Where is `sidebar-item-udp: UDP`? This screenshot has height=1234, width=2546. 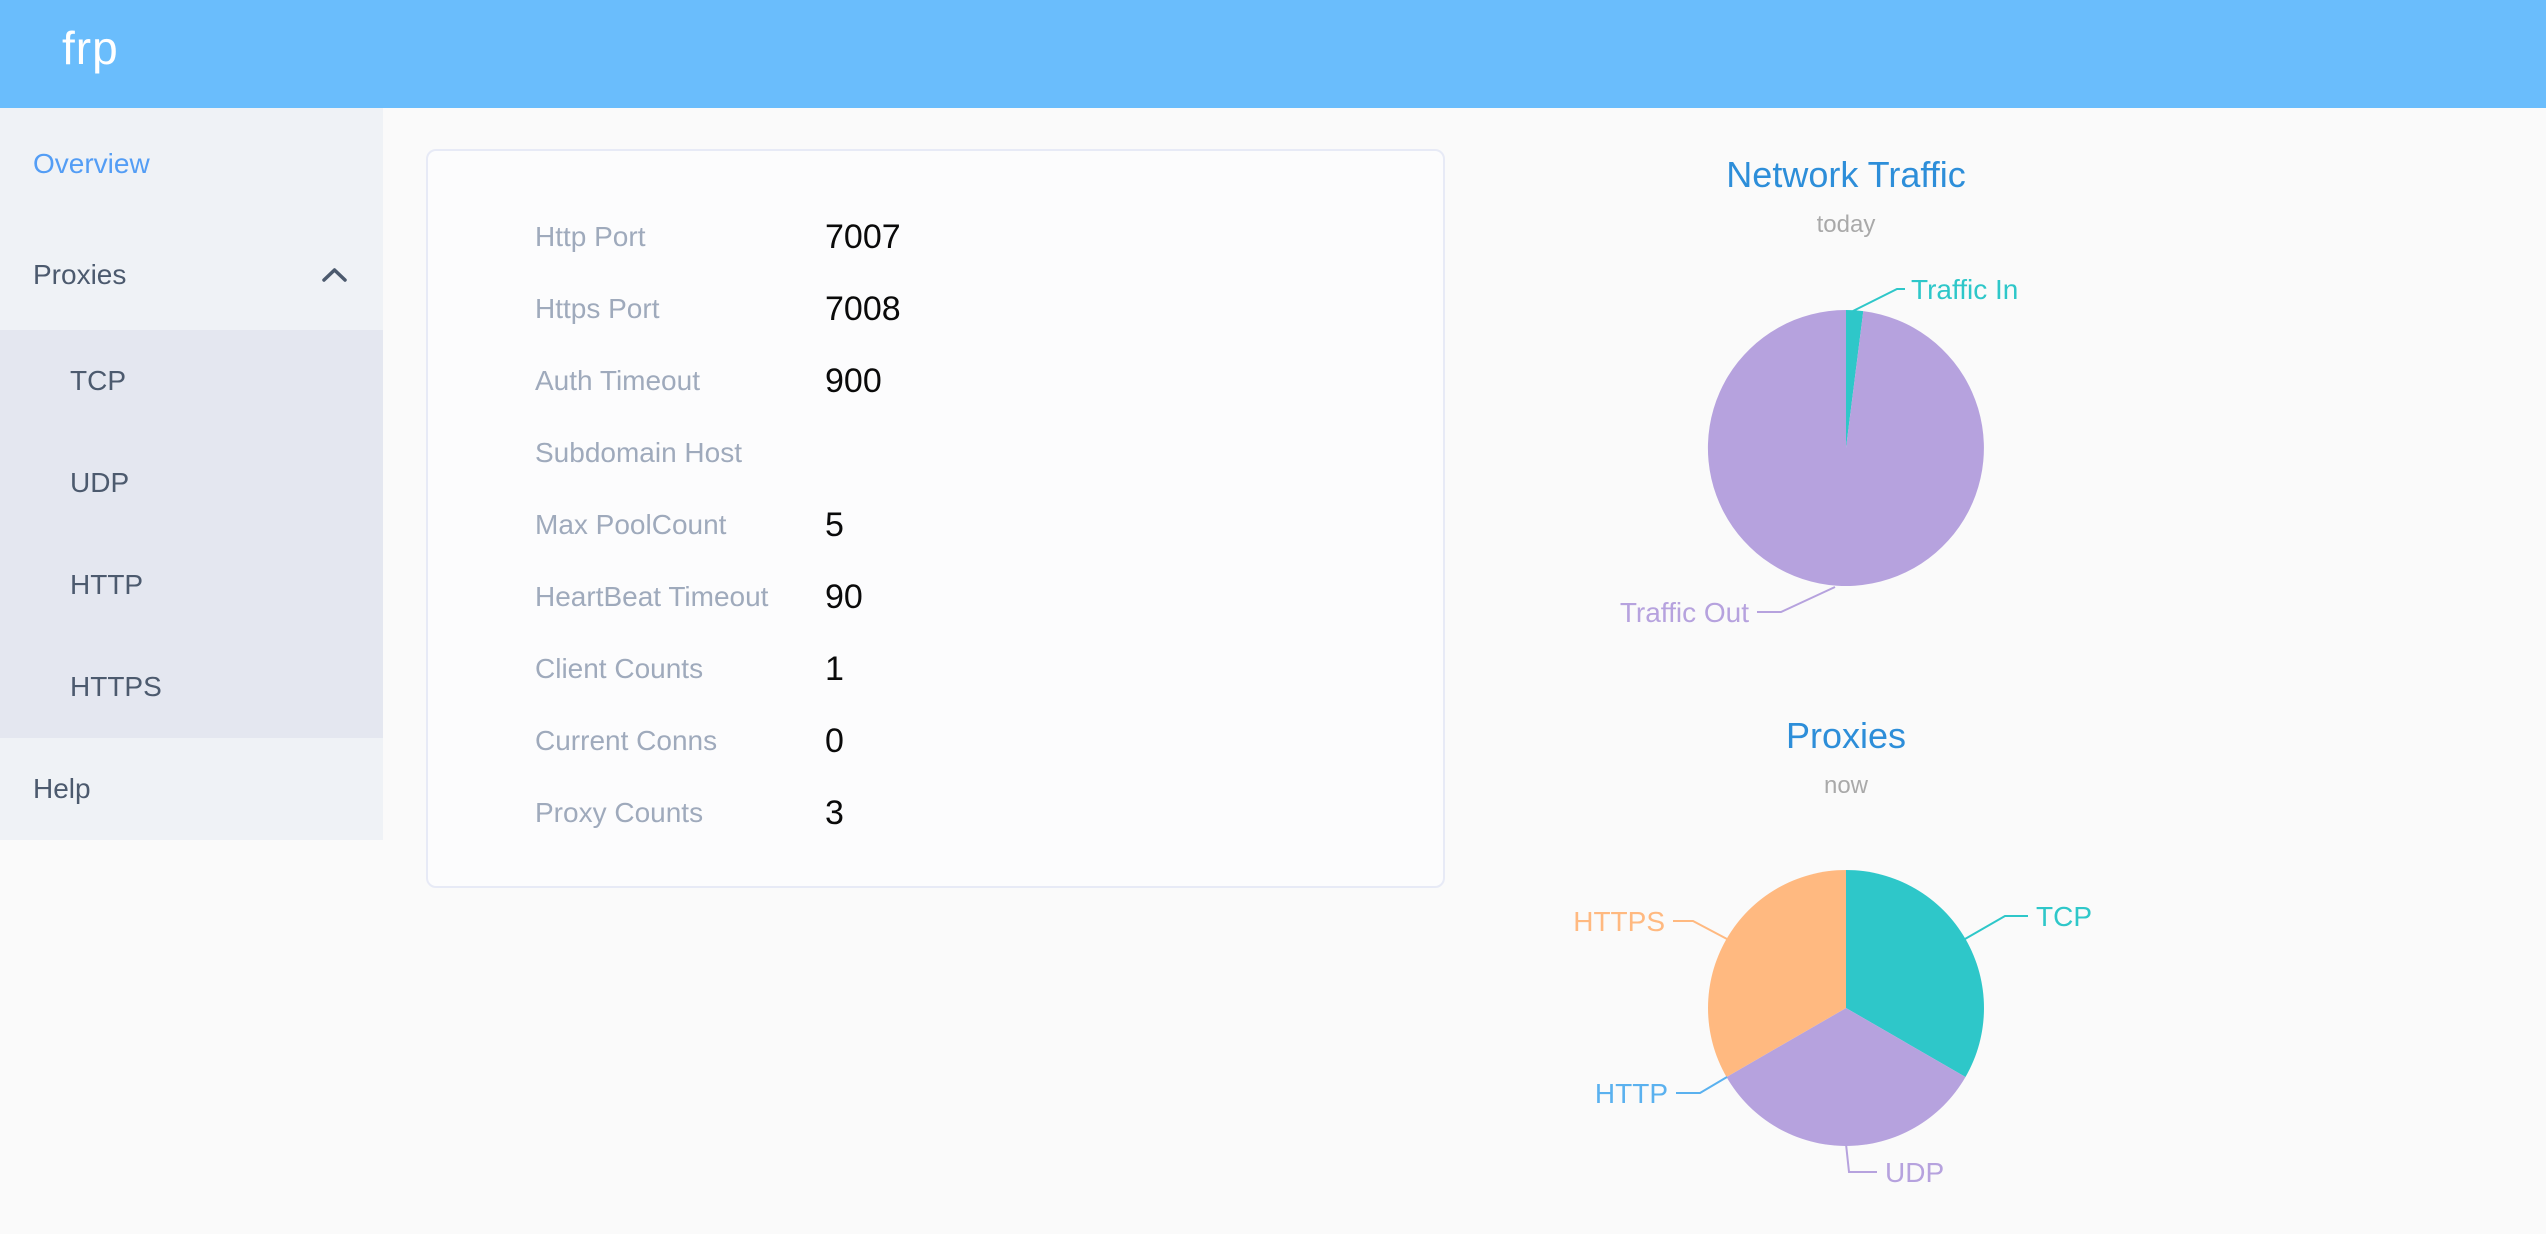 sidebar-item-udp: UDP is located at coordinates (191, 483).